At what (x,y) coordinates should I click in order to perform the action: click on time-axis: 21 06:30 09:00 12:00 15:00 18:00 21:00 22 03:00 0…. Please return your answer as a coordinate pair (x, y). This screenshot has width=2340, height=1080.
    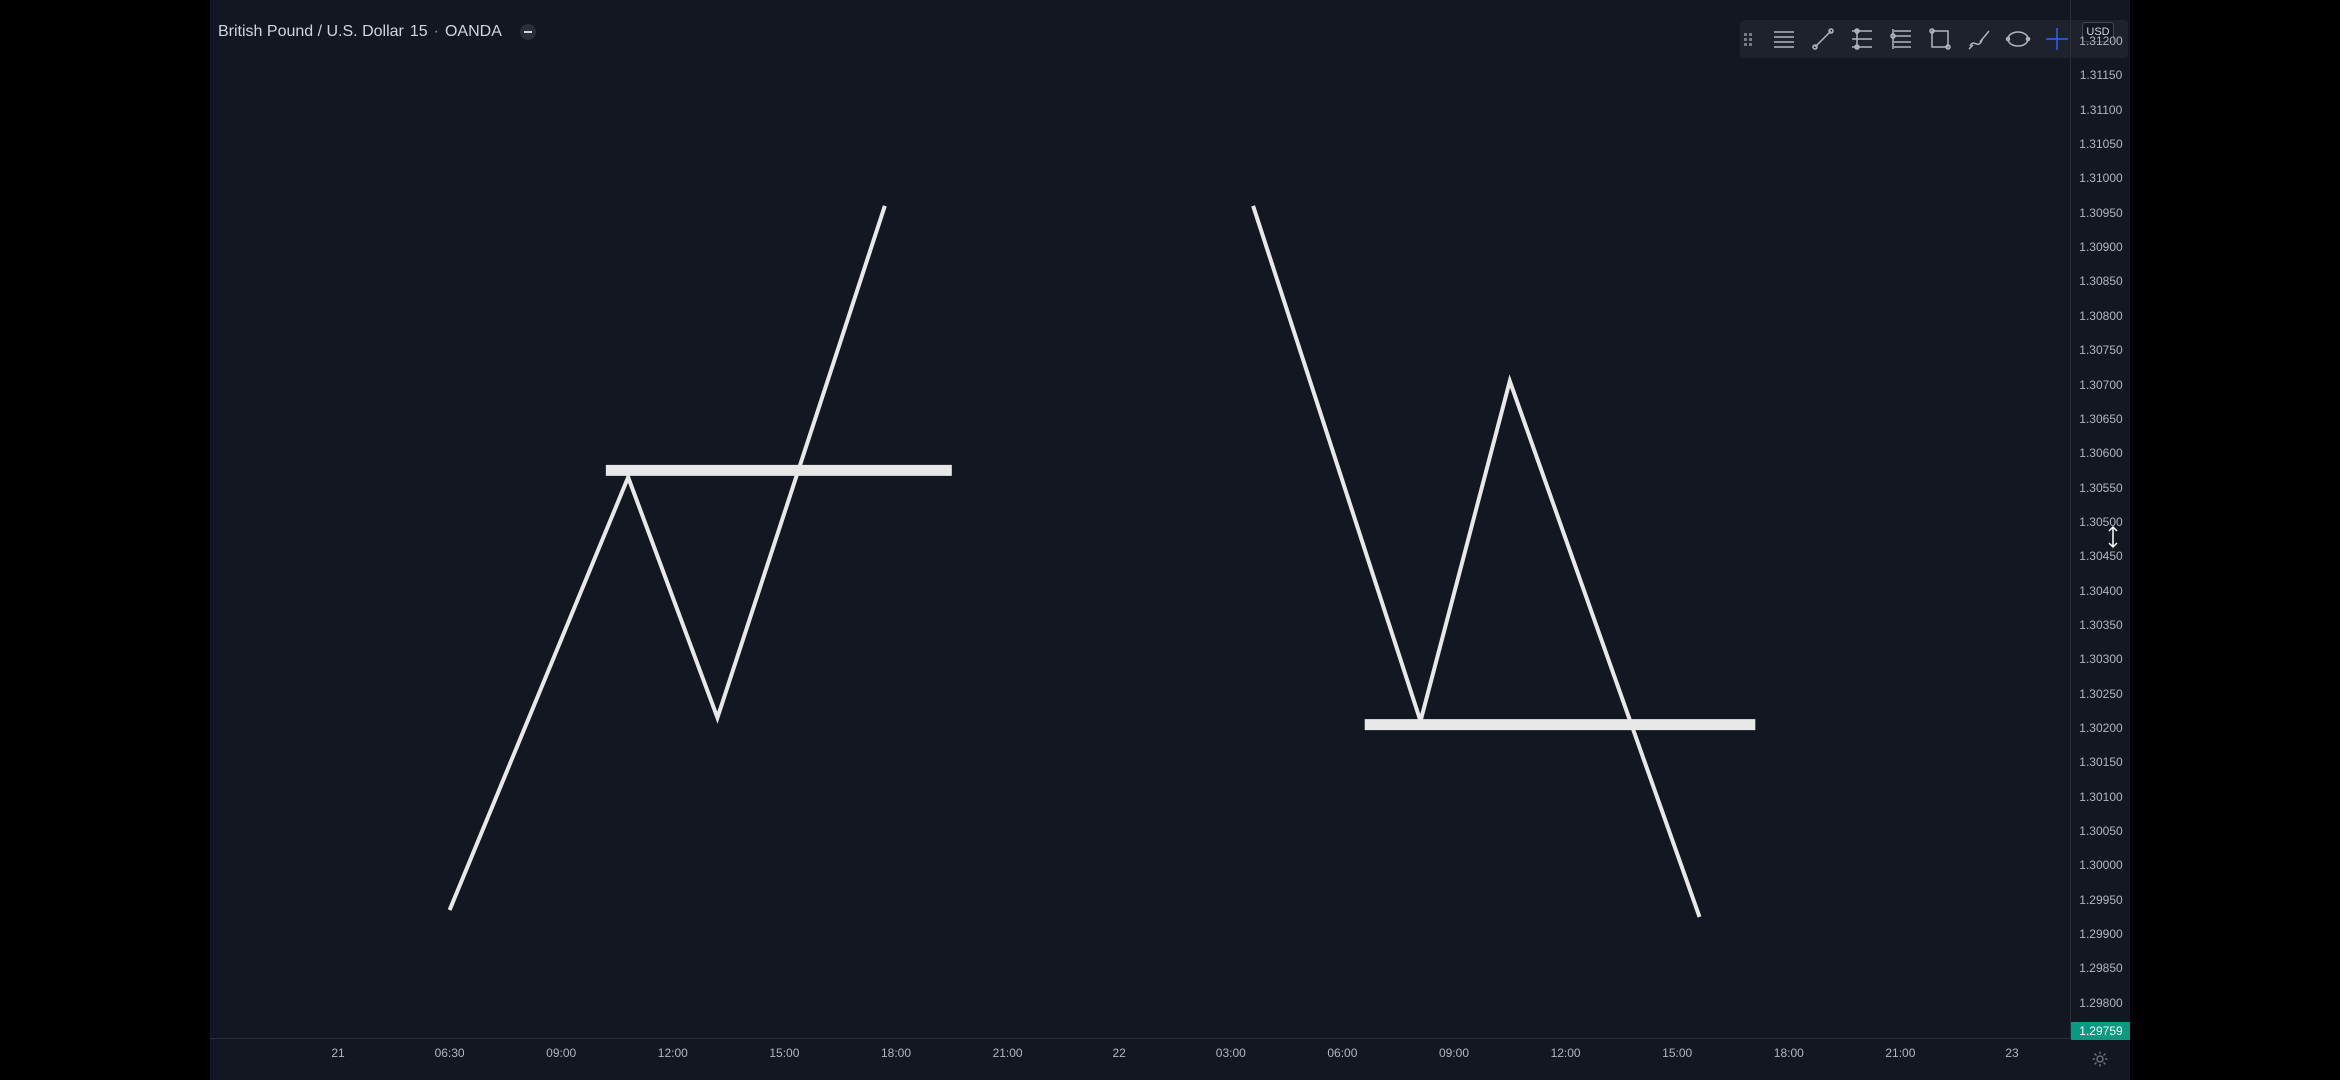
    Looking at the image, I should click on (1140, 1059).